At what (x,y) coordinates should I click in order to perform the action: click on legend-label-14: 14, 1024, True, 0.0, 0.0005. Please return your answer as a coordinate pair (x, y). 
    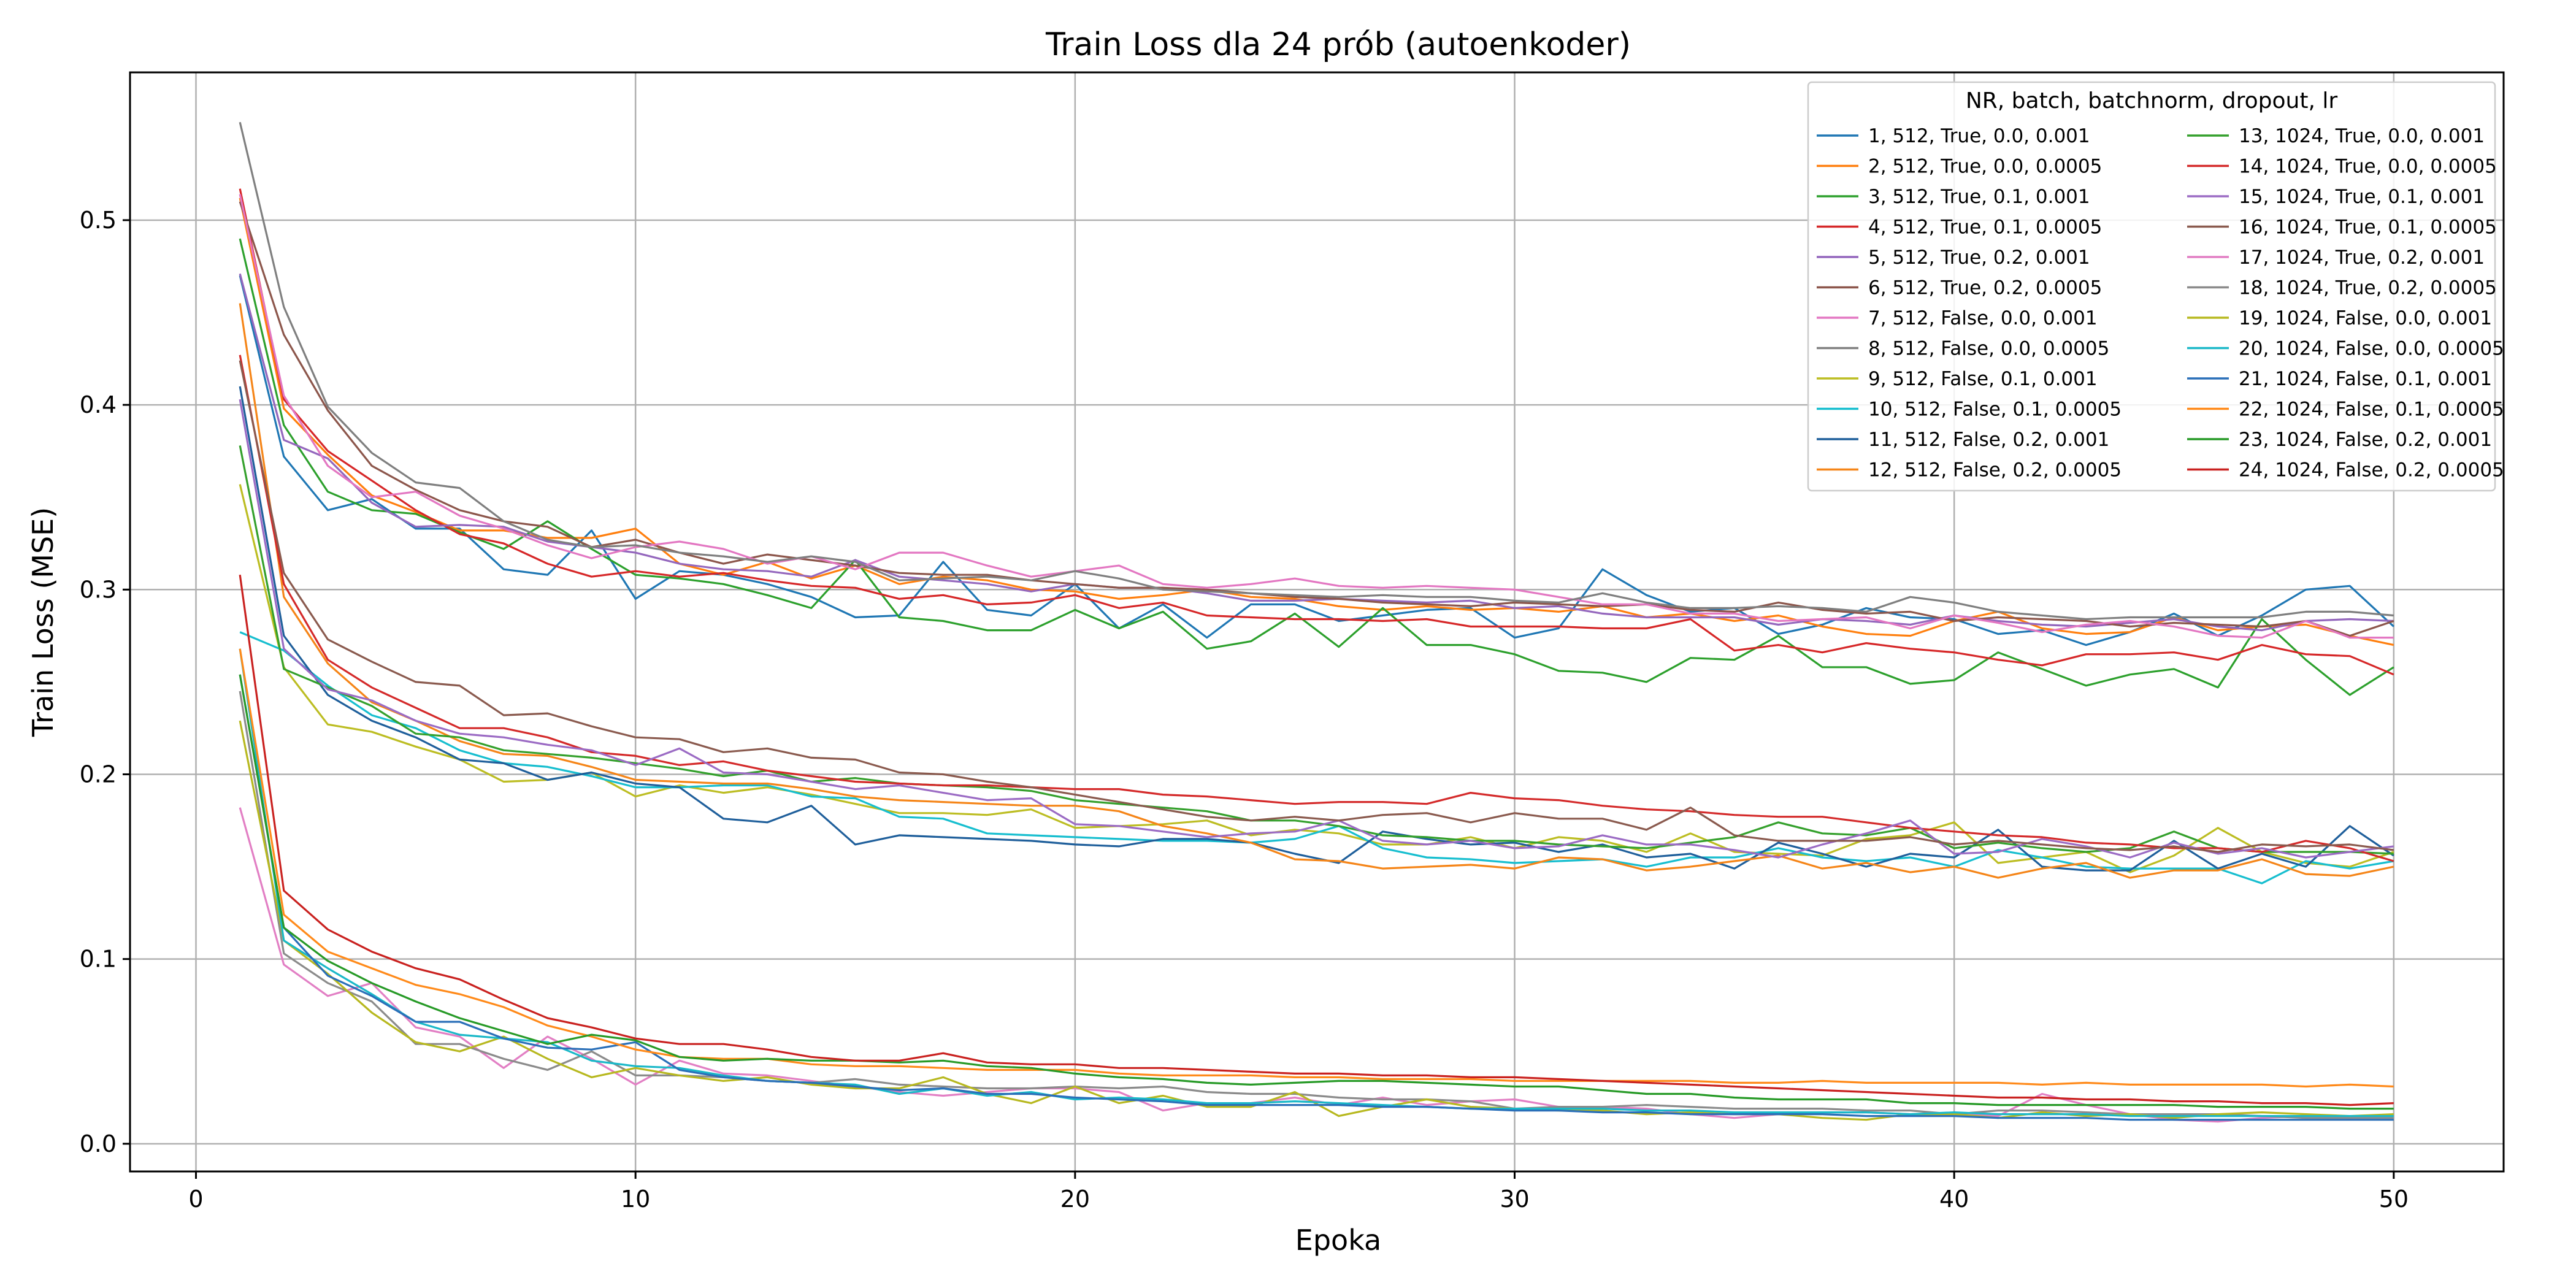
    Looking at the image, I should click on (2368, 167).